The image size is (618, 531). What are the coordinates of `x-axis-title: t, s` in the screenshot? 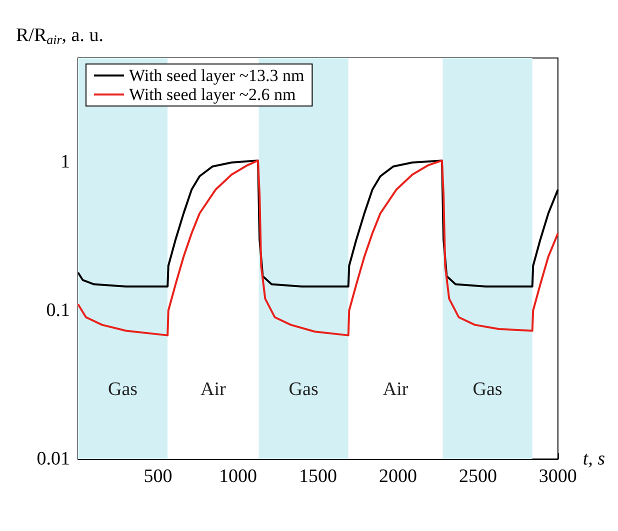 It's located at (594, 459).